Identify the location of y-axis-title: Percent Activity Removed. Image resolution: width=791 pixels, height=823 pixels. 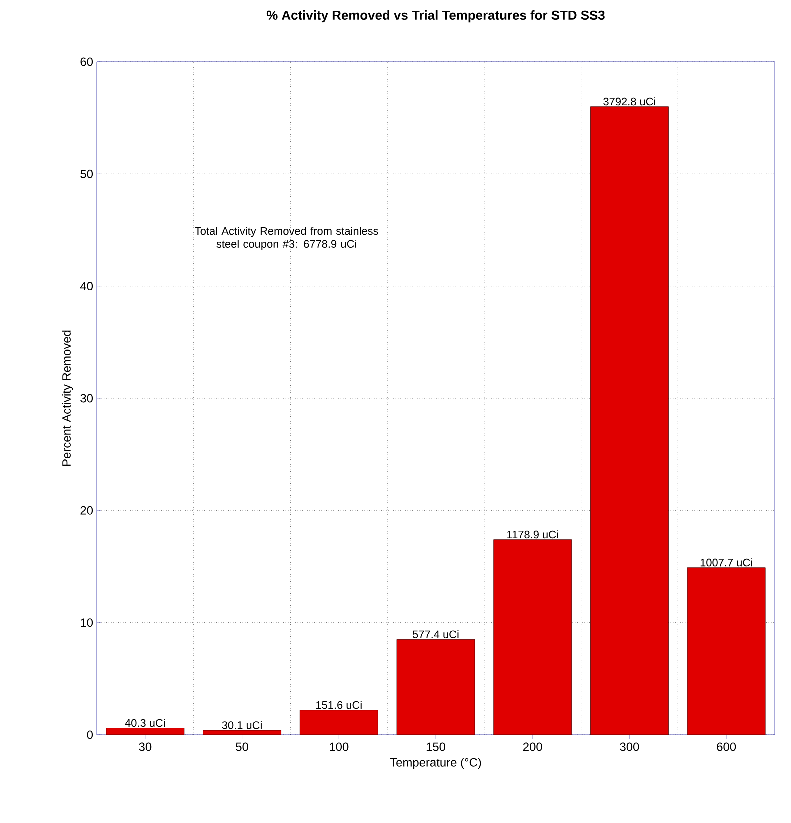
(68, 398).